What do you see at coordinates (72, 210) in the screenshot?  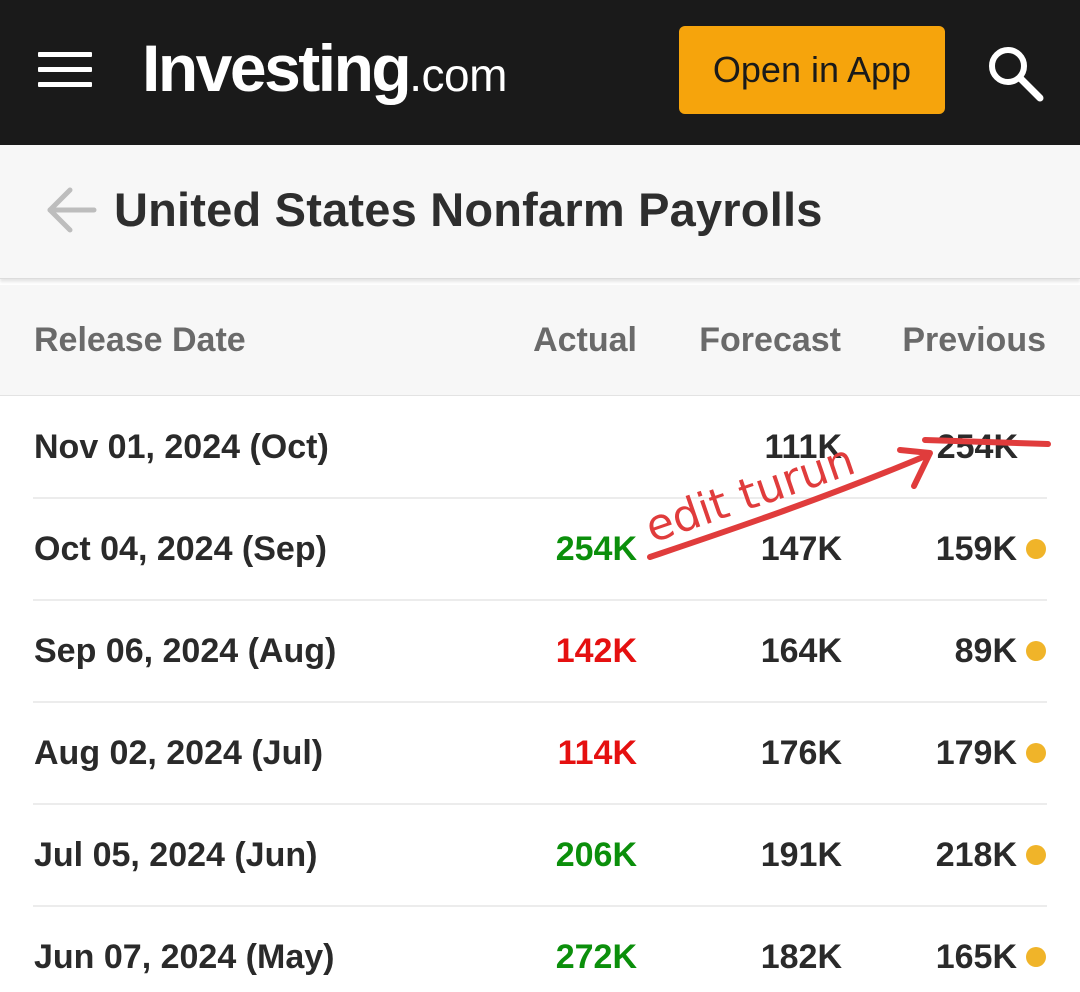 I see `back-arrow-icon` at bounding box center [72, 210].